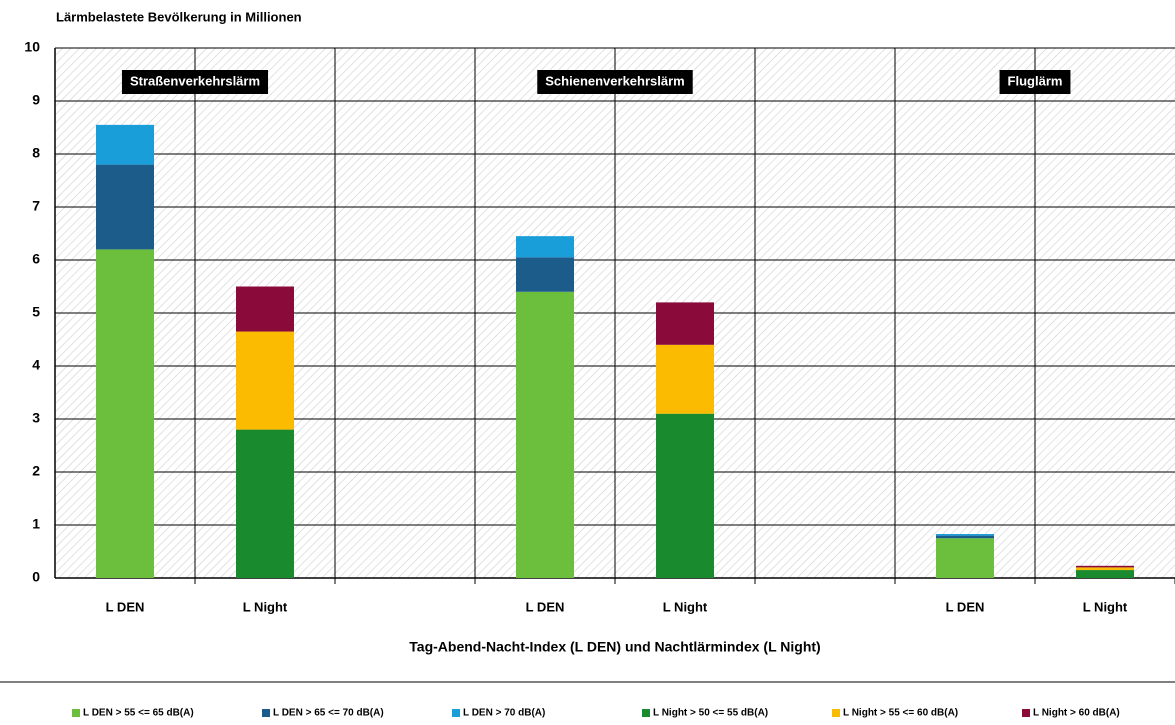 Image resolution: width=1175 pixels, height=725 pixels. Describe the element at coordinates (32, 47) in the screenshot. I see `y-tick-label: 10` at that location.